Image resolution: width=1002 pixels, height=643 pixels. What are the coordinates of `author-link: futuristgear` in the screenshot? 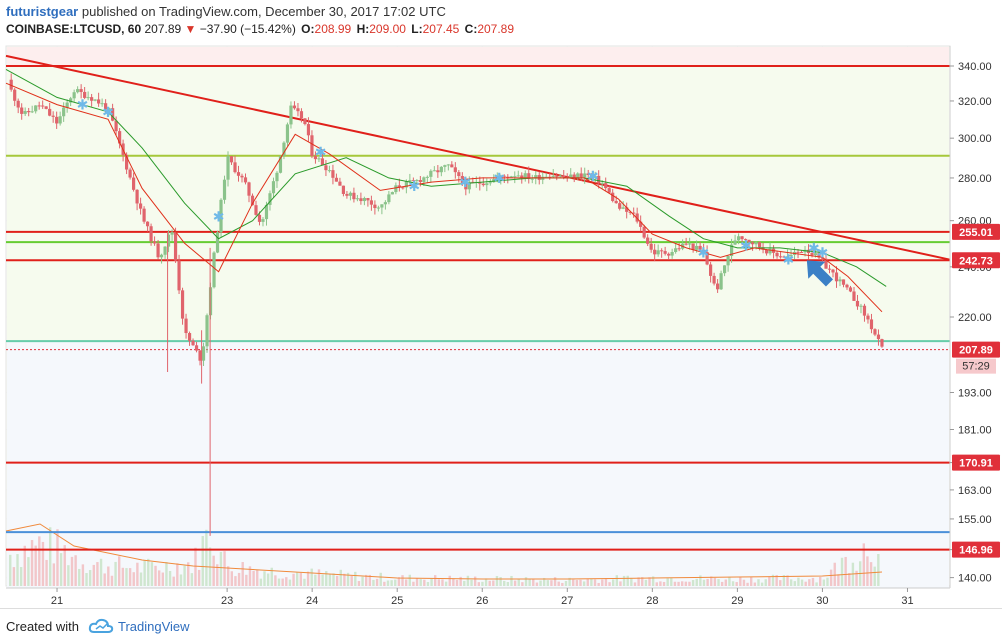 It's located at (42, 11).